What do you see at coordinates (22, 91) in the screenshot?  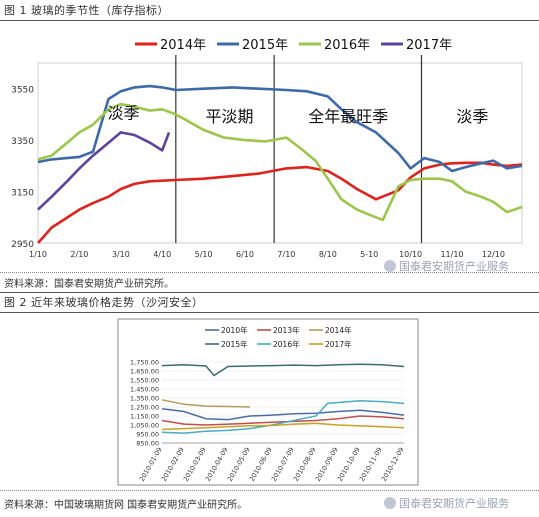 I see `y-tick-label: 3550` at bounding box center [22, 91].